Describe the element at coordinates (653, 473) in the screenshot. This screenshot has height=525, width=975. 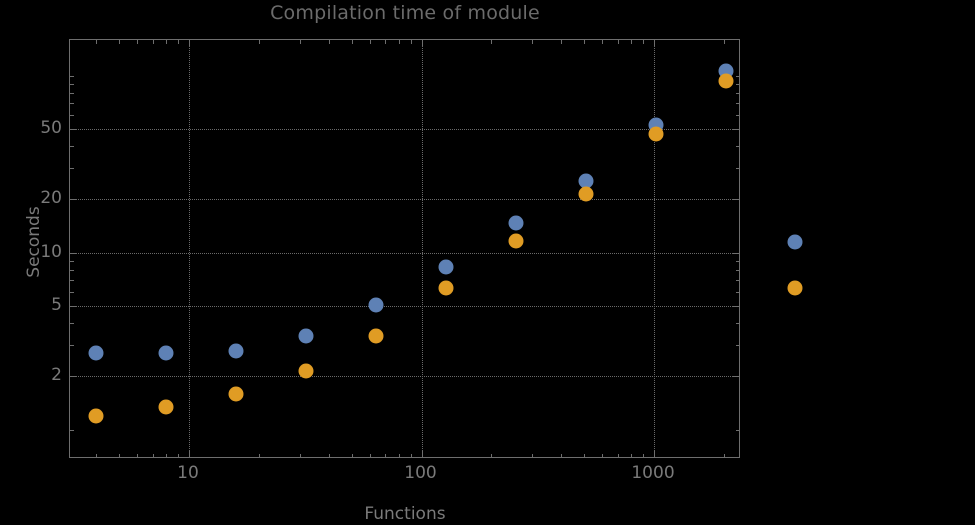
I see `x-tick-label: 1000` at that location.